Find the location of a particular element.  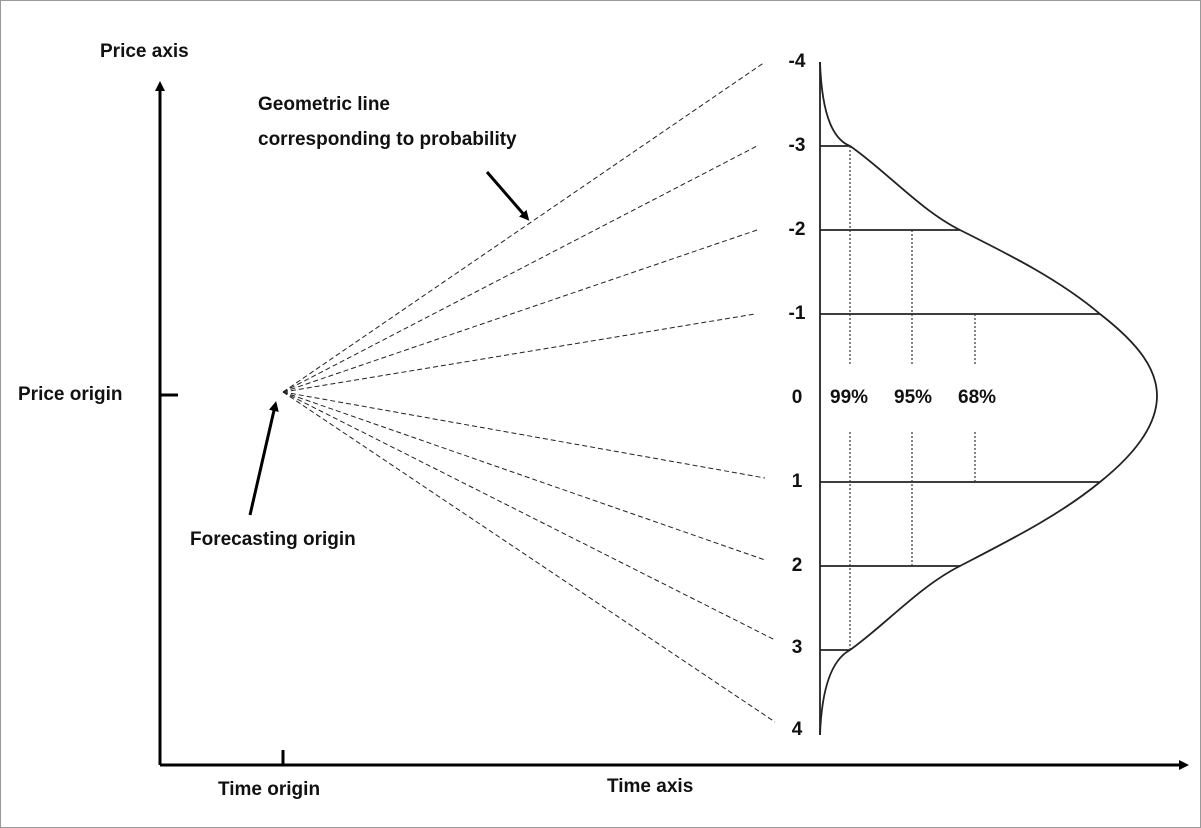

sigma-lines is located at coordinates (960, 398).